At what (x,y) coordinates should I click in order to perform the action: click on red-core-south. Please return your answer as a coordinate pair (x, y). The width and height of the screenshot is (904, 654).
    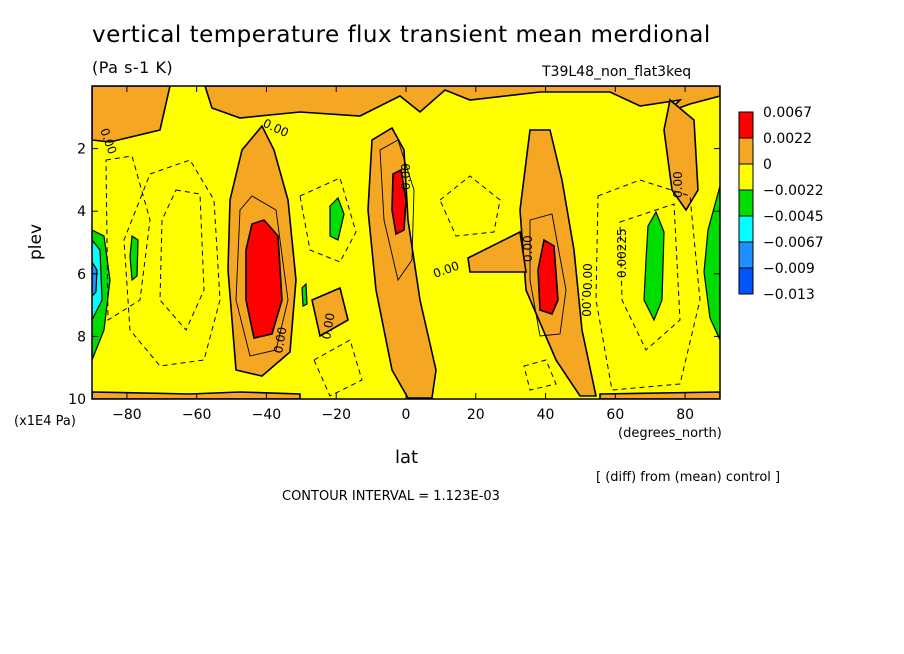
    Looking at the image, I should click on (264, 279).